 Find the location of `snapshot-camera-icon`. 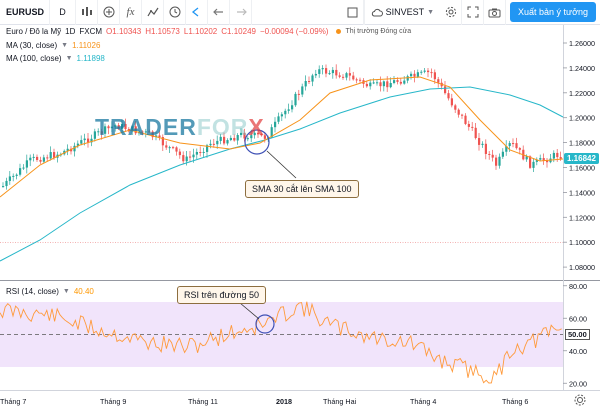

snapshot-camera-icon is located at coordinates (495, 12).